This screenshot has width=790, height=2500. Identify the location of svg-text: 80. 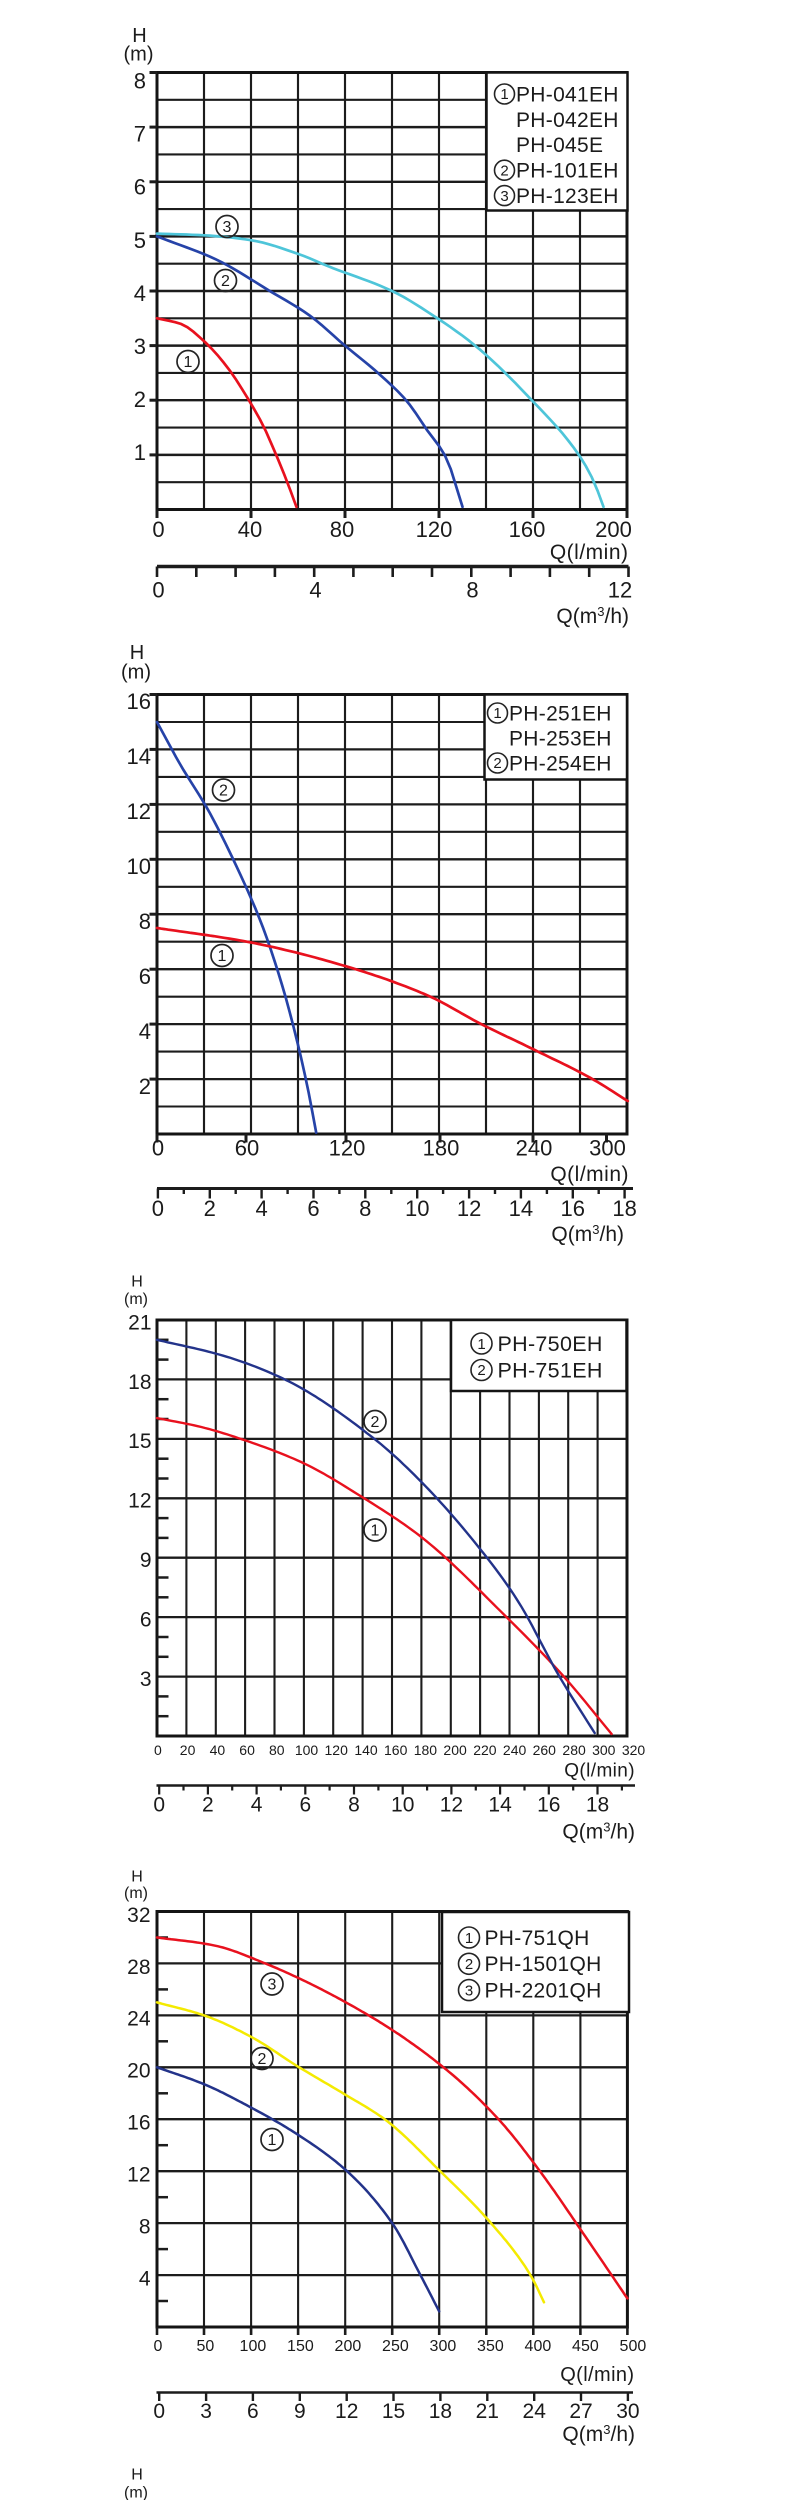
(277, 1750).